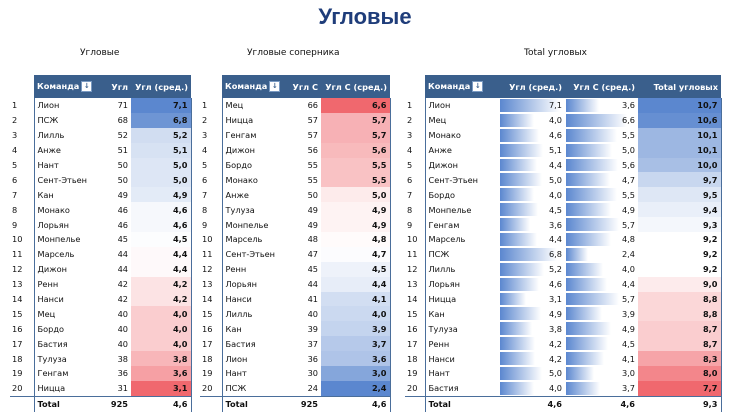 The height and width of the screenshot is (412, 730). I want to click on column-header-corners: Угл, so click(112, 86).